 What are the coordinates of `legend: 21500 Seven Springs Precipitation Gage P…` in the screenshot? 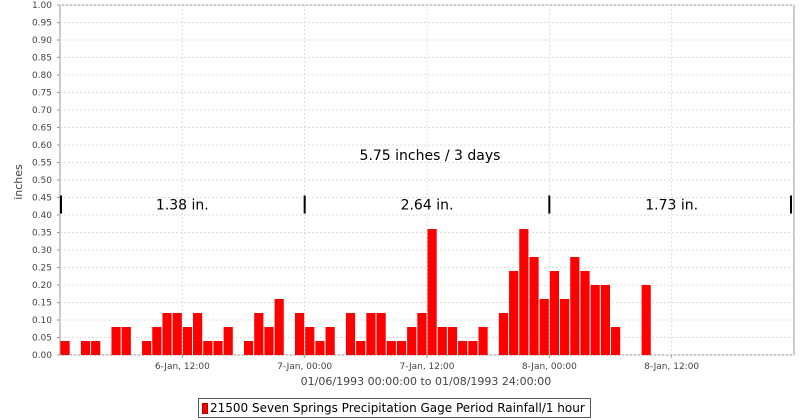 It's located at (394, 408).